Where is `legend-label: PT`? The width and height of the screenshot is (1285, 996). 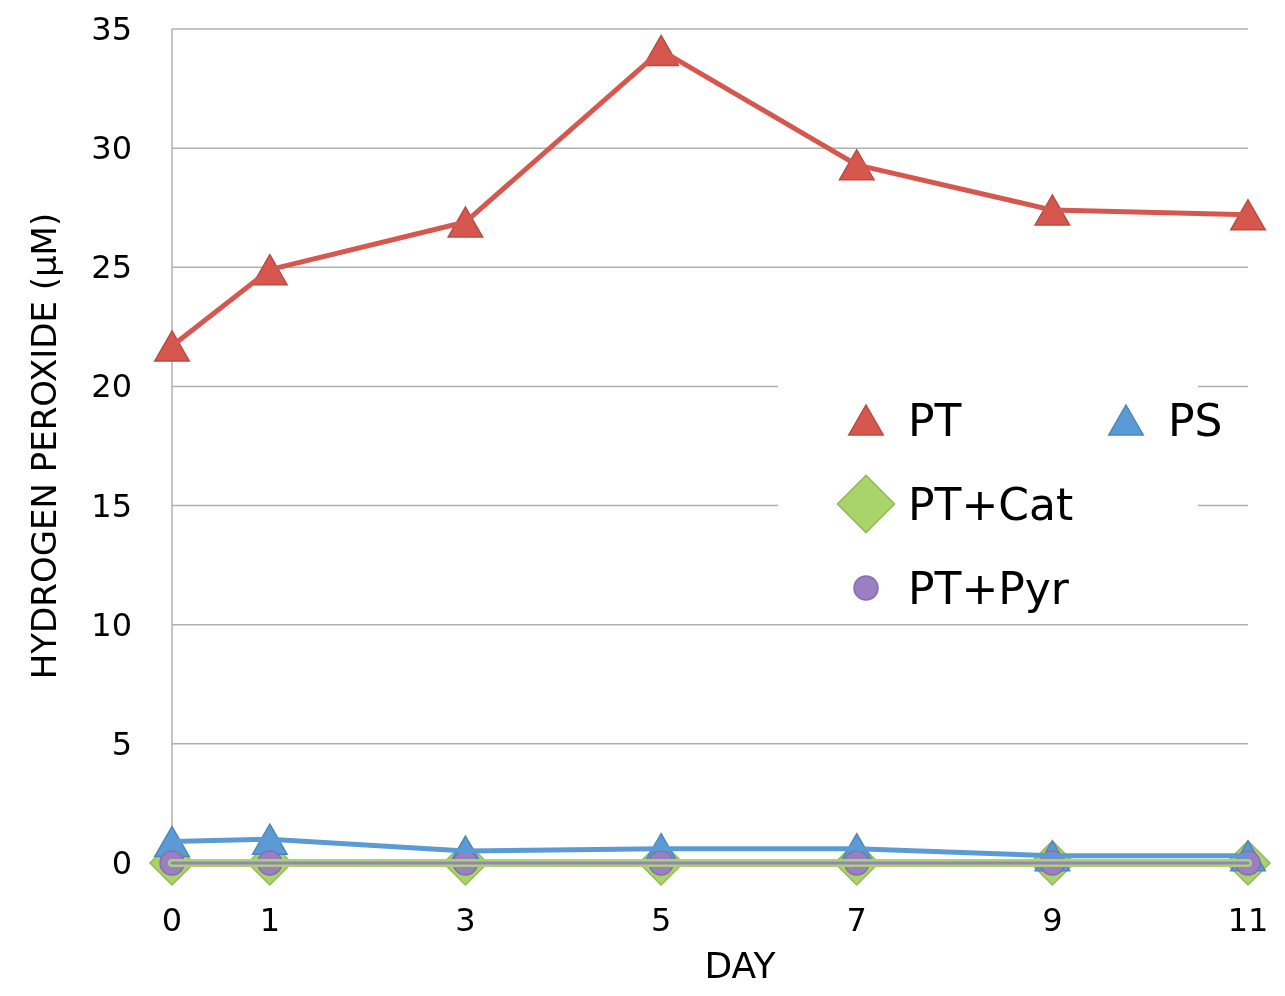 legend-label: PT is located at coordinates (935, 420).